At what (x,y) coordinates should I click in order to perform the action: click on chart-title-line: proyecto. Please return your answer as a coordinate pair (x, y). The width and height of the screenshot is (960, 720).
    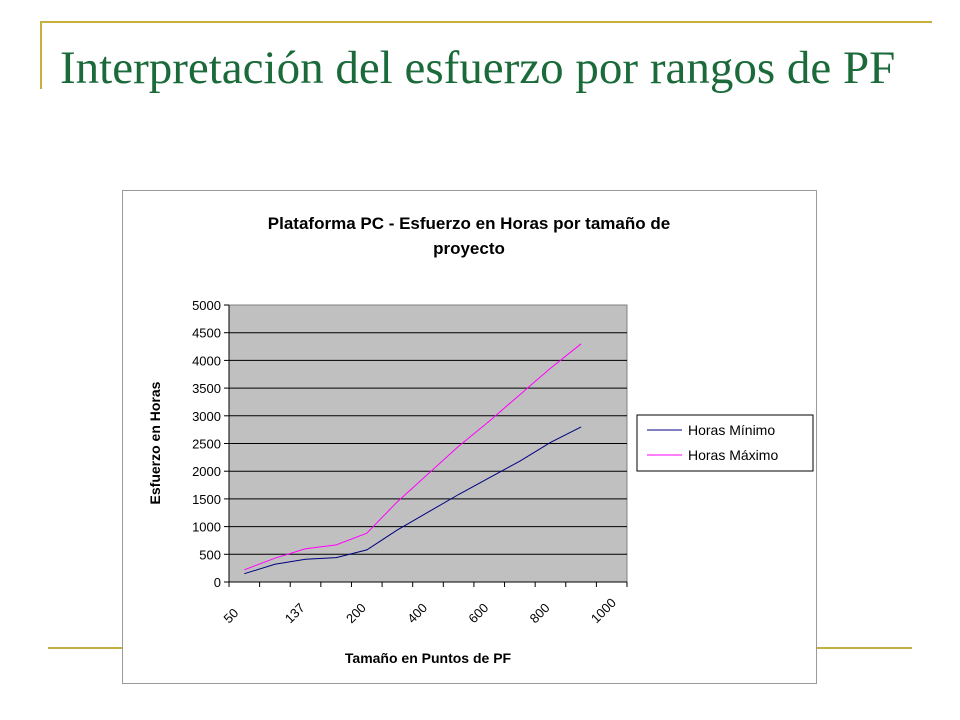
    Looking at the image, I should click on (469, 248).